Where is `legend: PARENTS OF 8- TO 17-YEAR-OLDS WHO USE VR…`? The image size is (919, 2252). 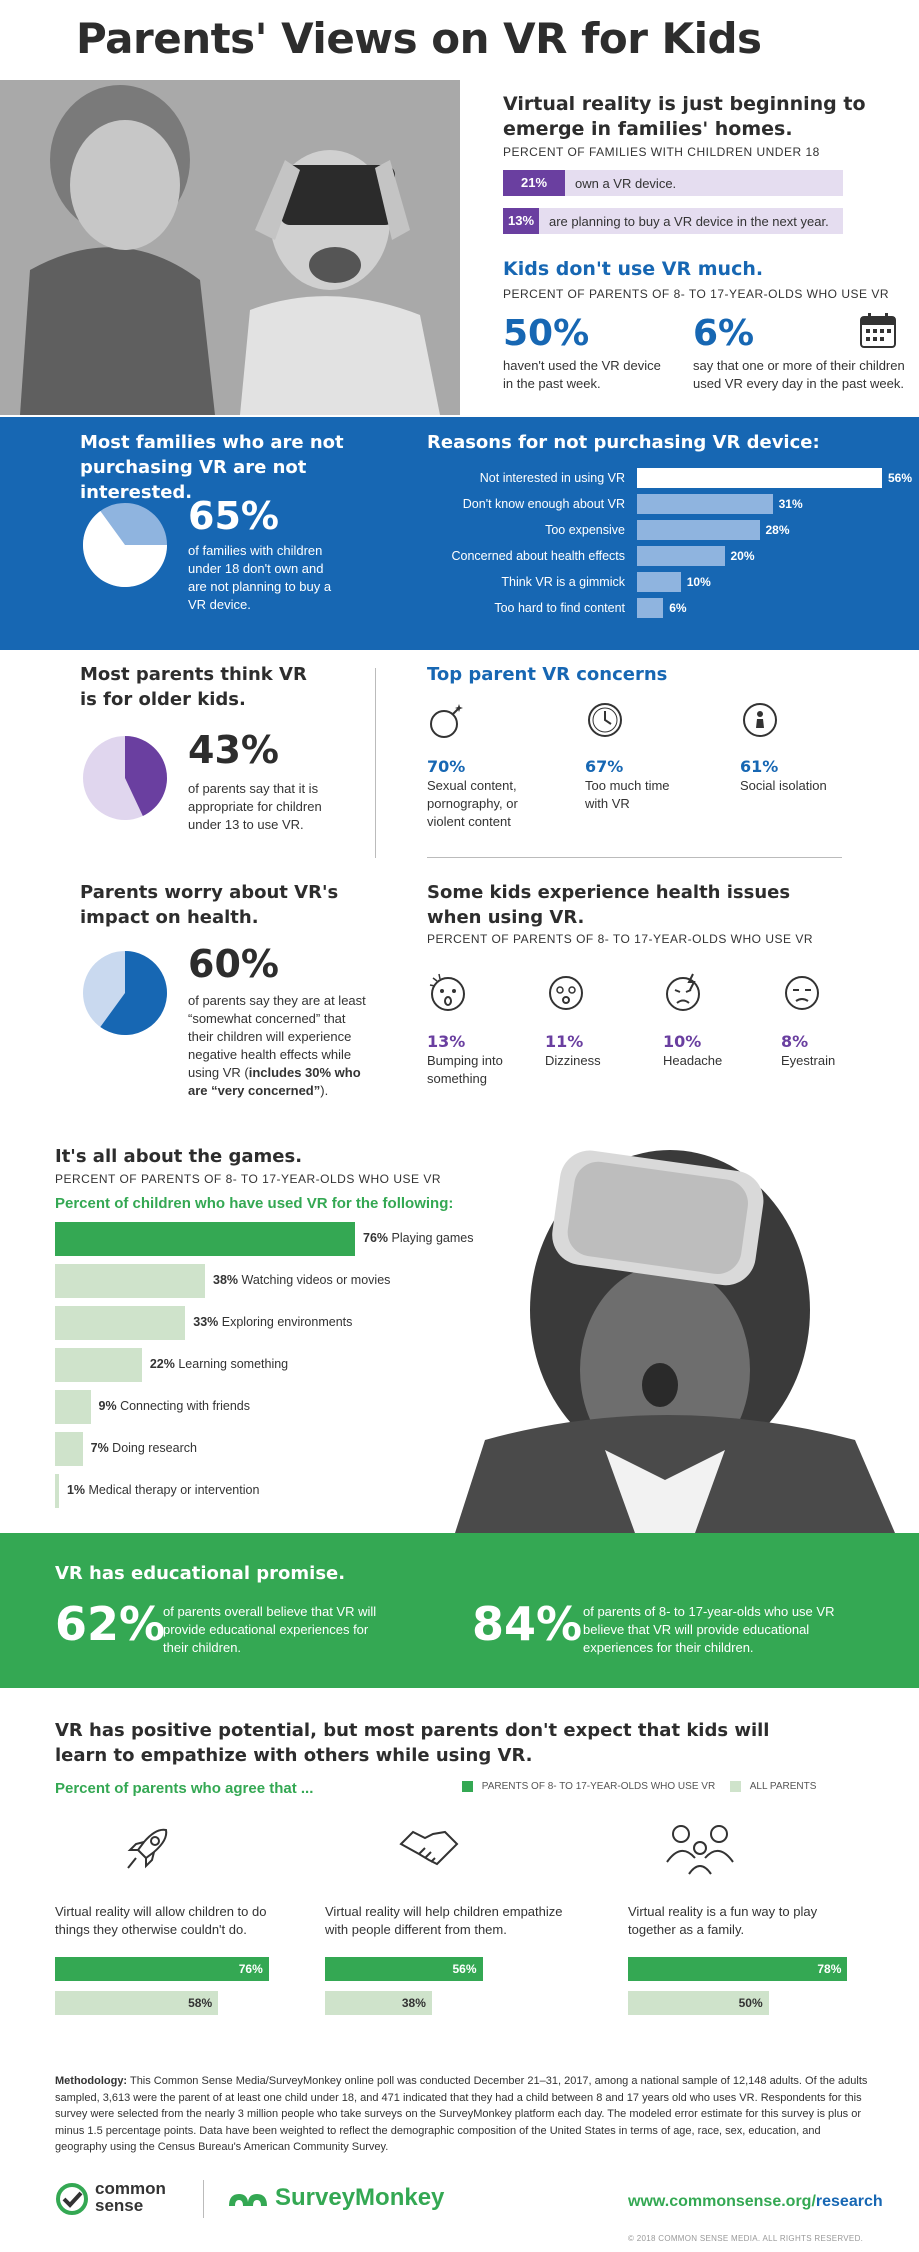
legend: PARENTS OF 8- TO 17-YEAR-OLDS WHO USE VR… is located at coordinates (639, 1786).